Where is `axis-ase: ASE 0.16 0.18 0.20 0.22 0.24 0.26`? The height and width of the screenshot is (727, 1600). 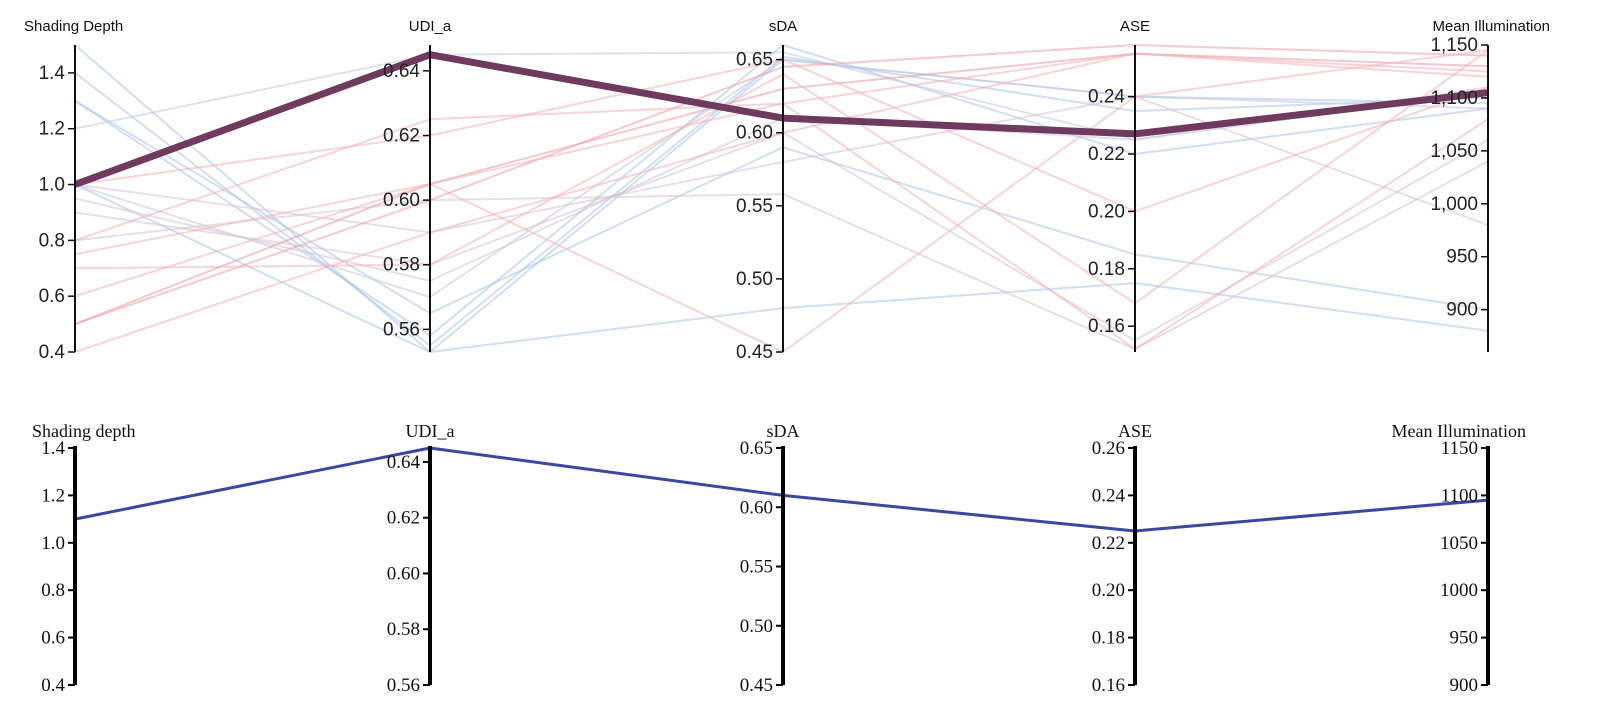
axis-ase: ASE 0.16 0.18 0.20 0.22 0.24 0.26 is located at coordinates (1122, 558).